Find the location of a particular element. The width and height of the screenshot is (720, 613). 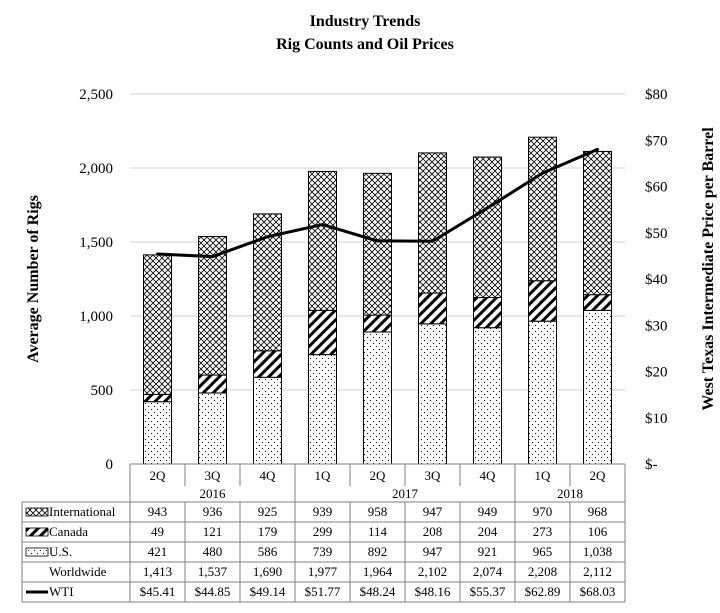

table-cell: 892 is located at coordinates (378, 551).